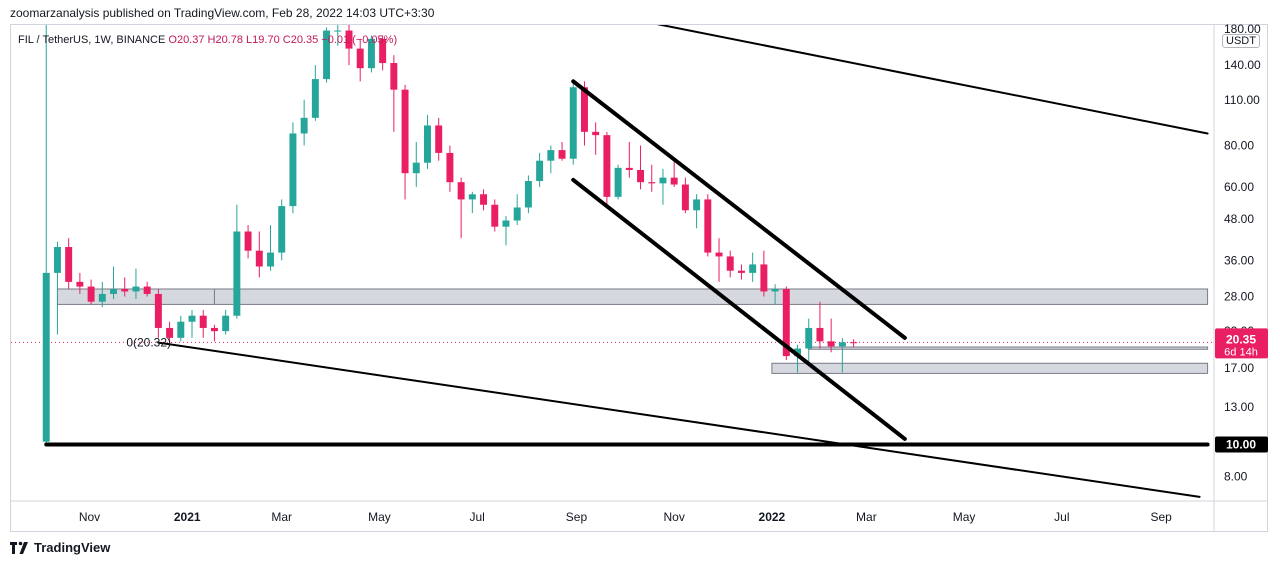 Image resolution: width=1280 pixels, height=566 pixels. I want to click on tradingview-logo-icon, so click(19, 547).